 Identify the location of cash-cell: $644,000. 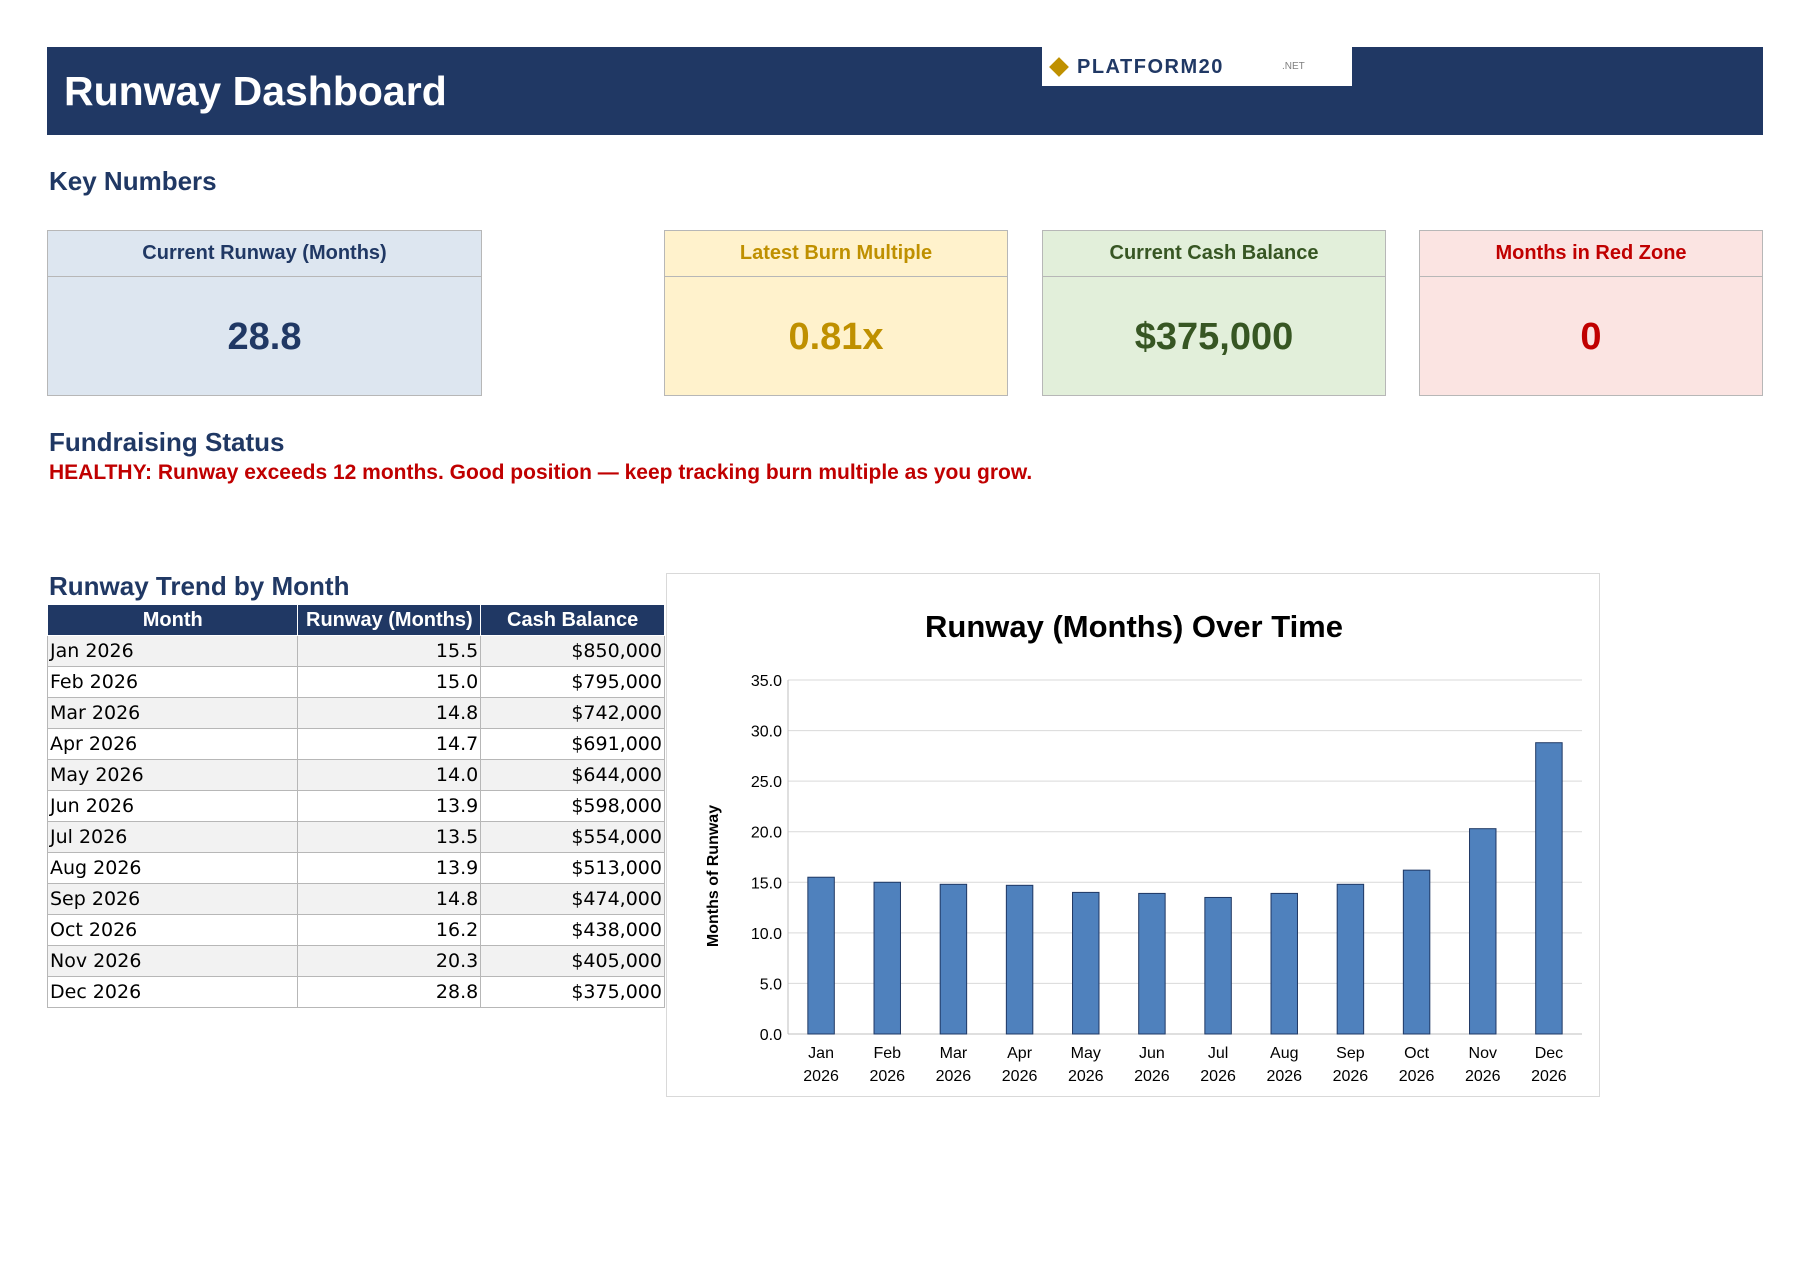
(572, 775).